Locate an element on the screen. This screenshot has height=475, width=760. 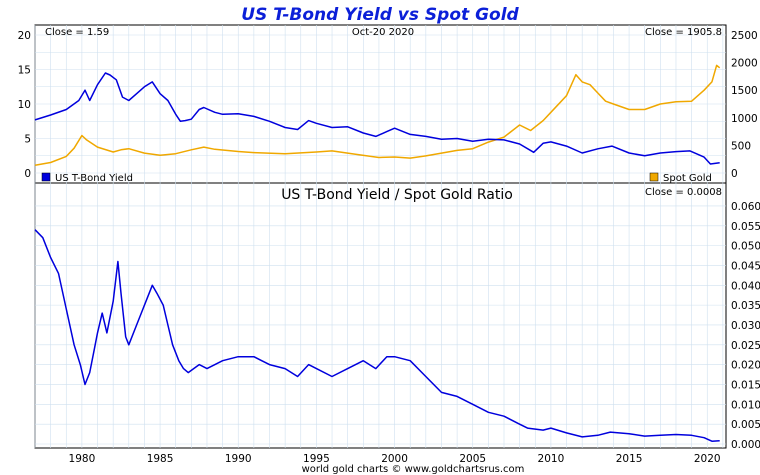
right-axis-tick-label: 500 is located at coordinates (741, 146).